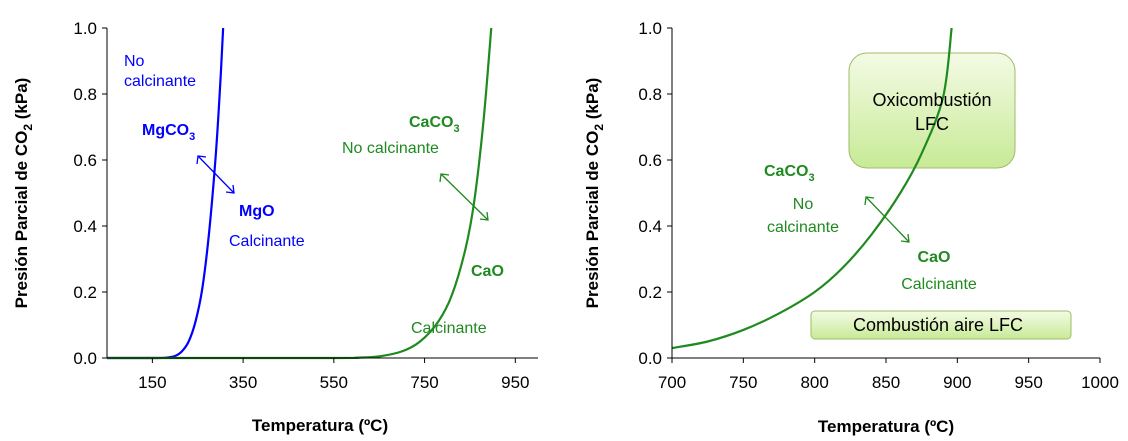 The height and width of the screenshot is (441, 1128). I want to click on chart-2-calcinante-label: calcinante, so click(803, 227).